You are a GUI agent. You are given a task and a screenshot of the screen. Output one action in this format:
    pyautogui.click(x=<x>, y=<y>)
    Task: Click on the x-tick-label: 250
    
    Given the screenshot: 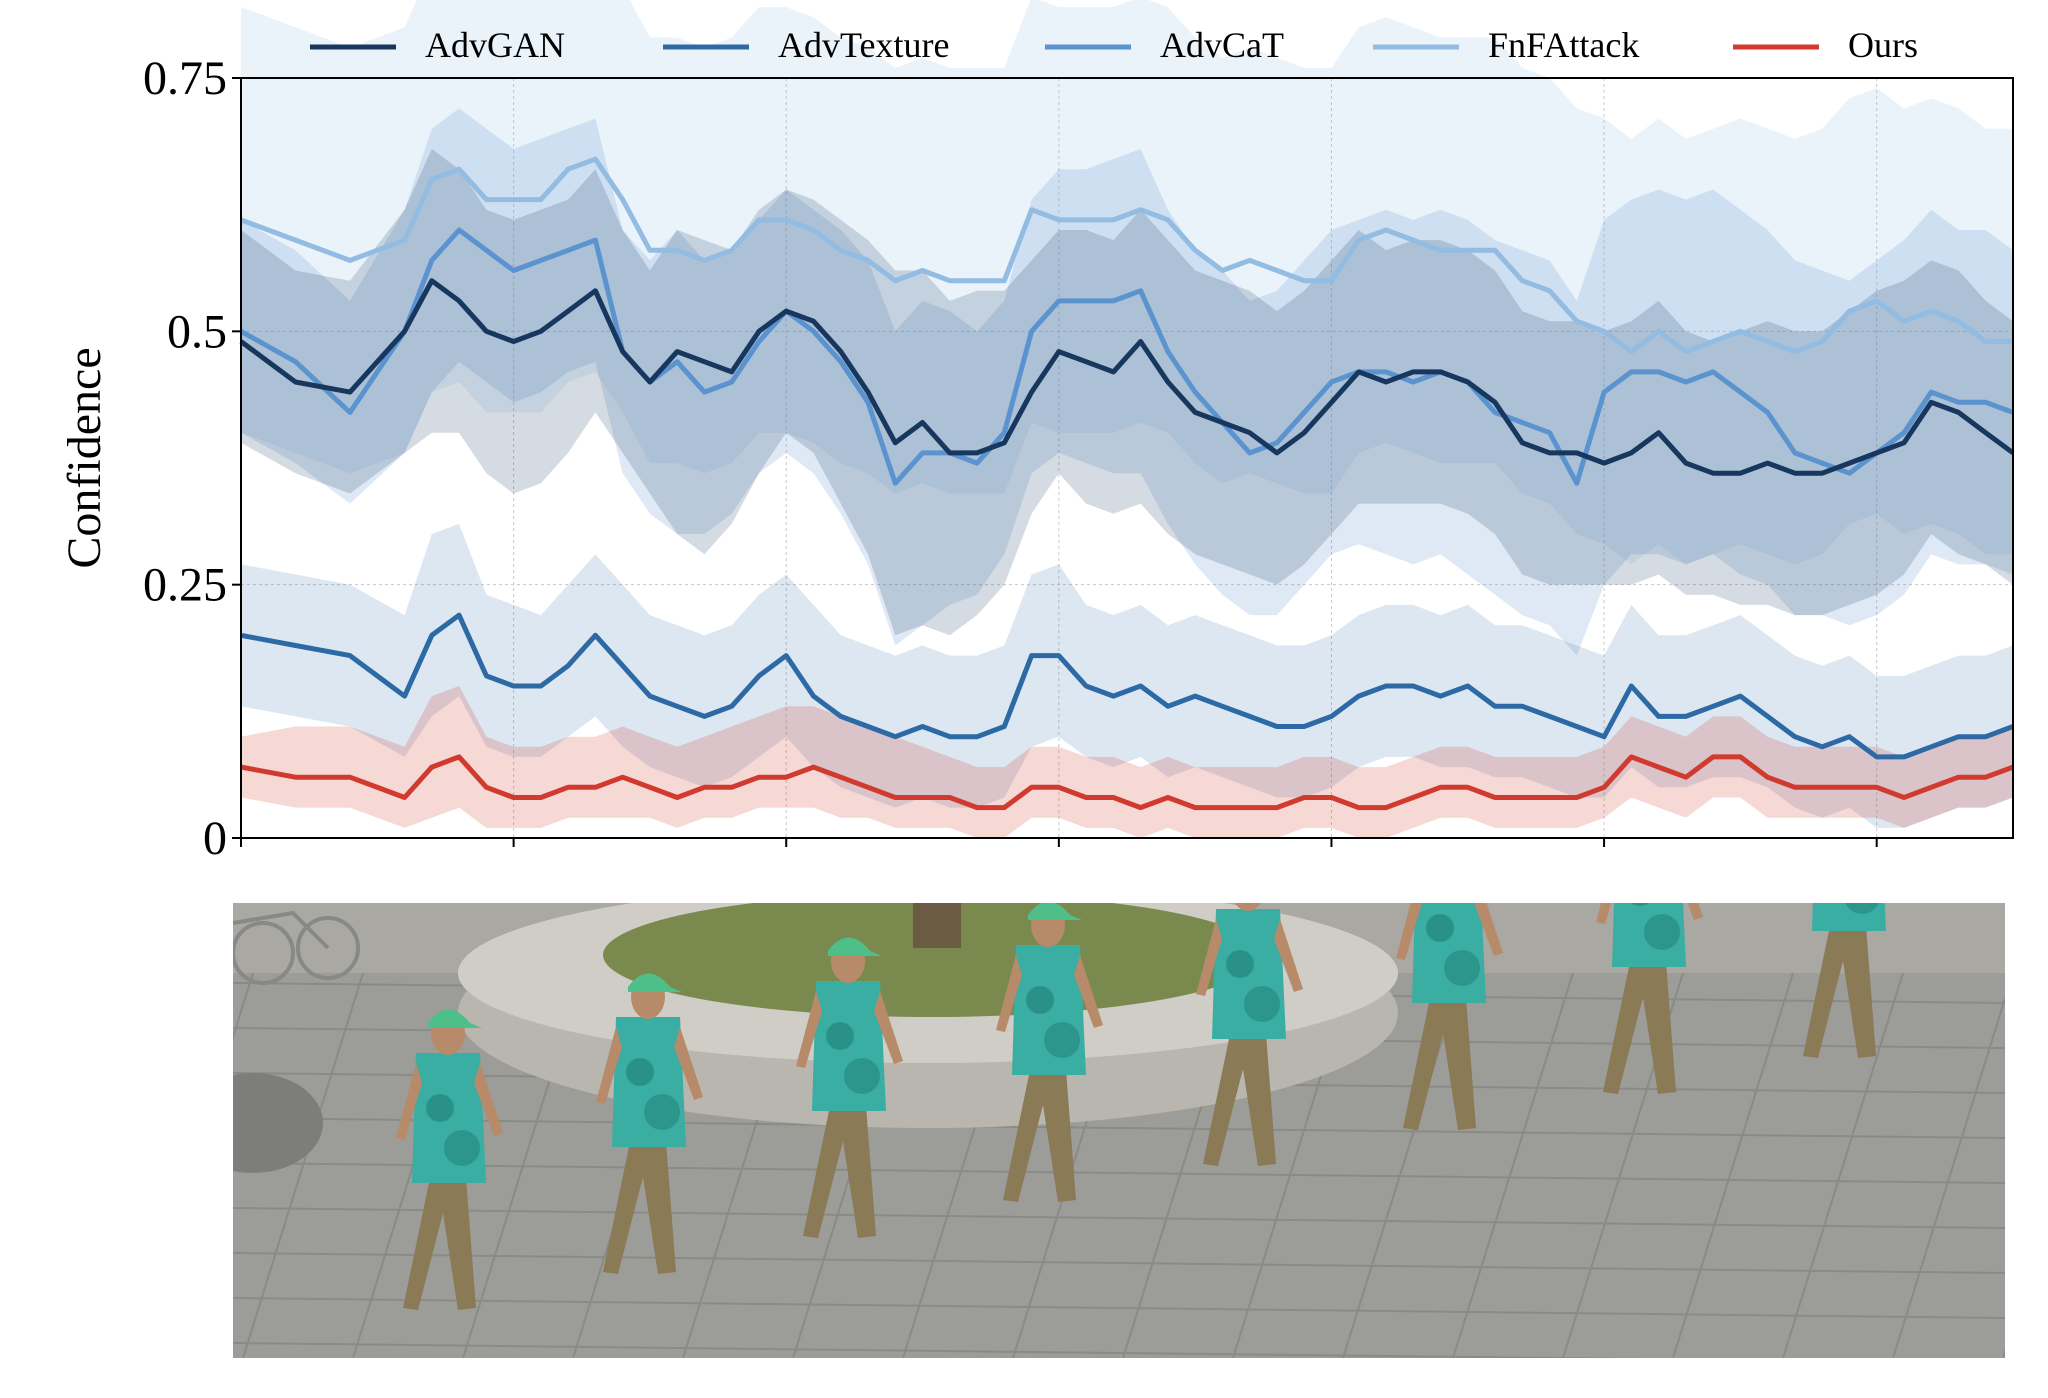 What is the action you would take?
    pyautogui.click(x=1604, y=856)
    